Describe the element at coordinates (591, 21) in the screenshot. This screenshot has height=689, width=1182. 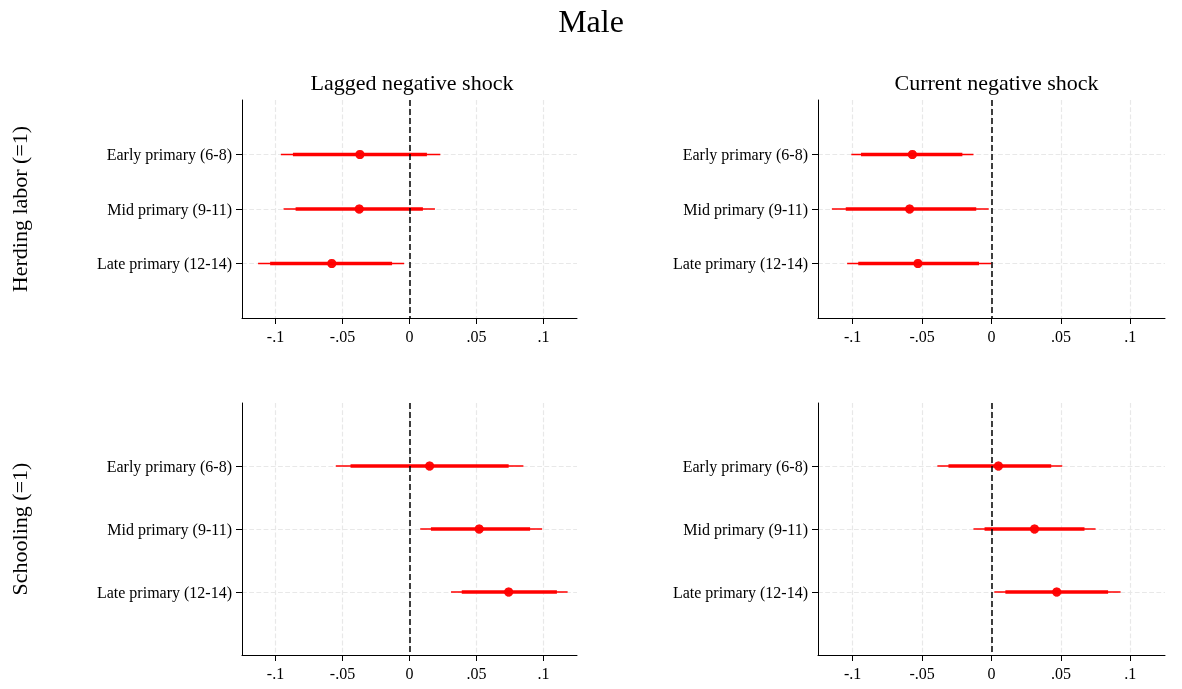
I see `text: Male` at that location.